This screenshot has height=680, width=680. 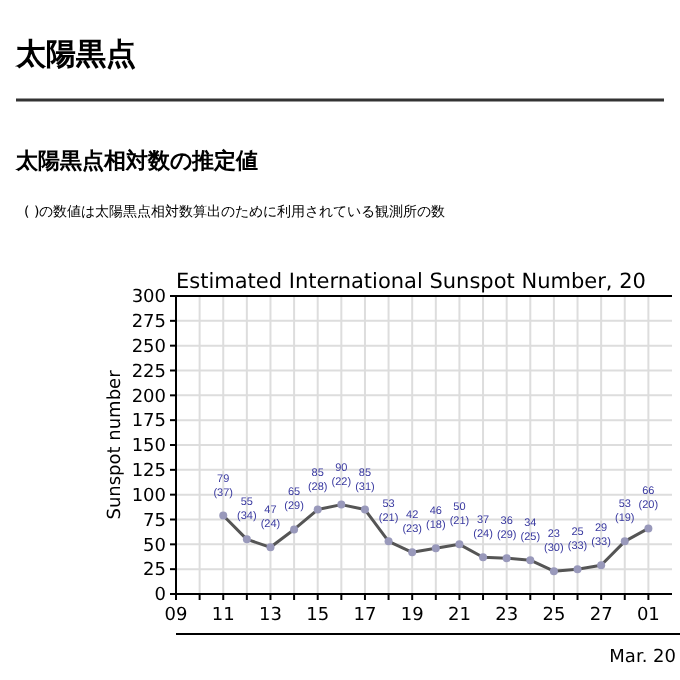 I want to click on y-tick-label: 300, so click(x=149, y=298).